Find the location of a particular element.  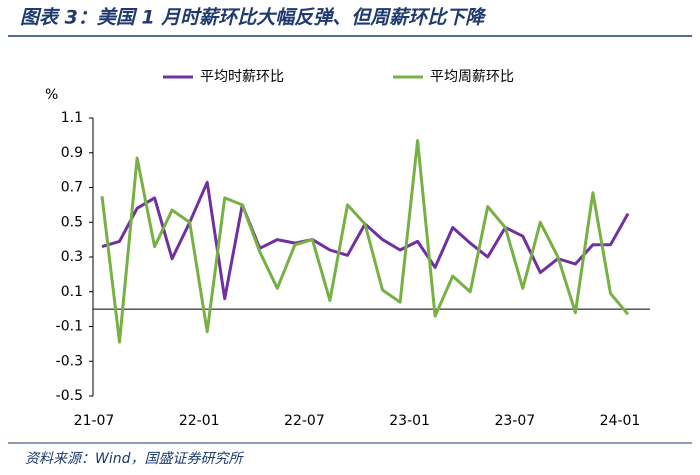

y-tick-label: 0.9 is located at coordinates (72, 153).